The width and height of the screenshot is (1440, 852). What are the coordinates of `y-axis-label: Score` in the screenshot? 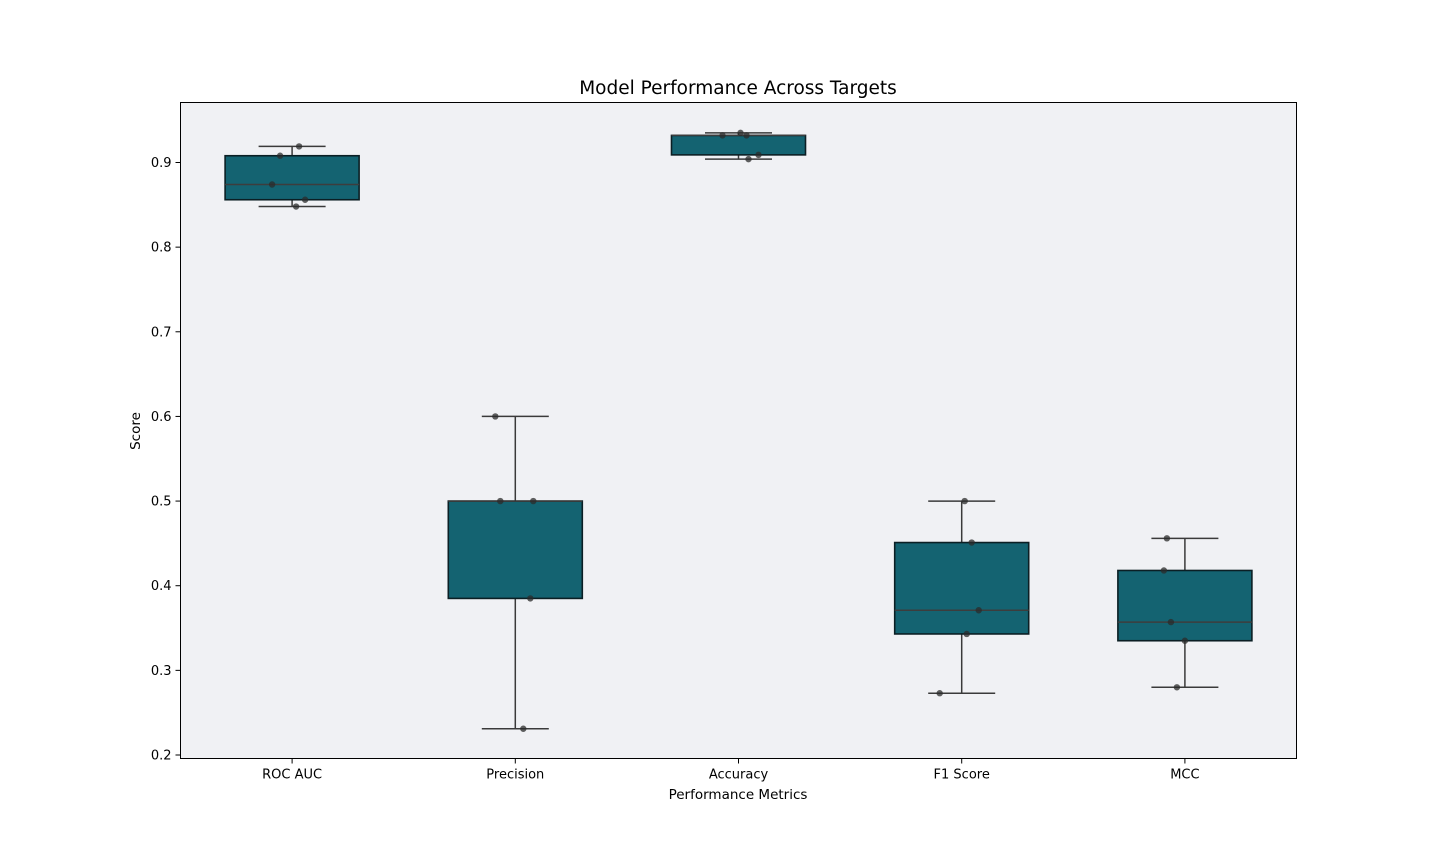 It's located at (136, 431).